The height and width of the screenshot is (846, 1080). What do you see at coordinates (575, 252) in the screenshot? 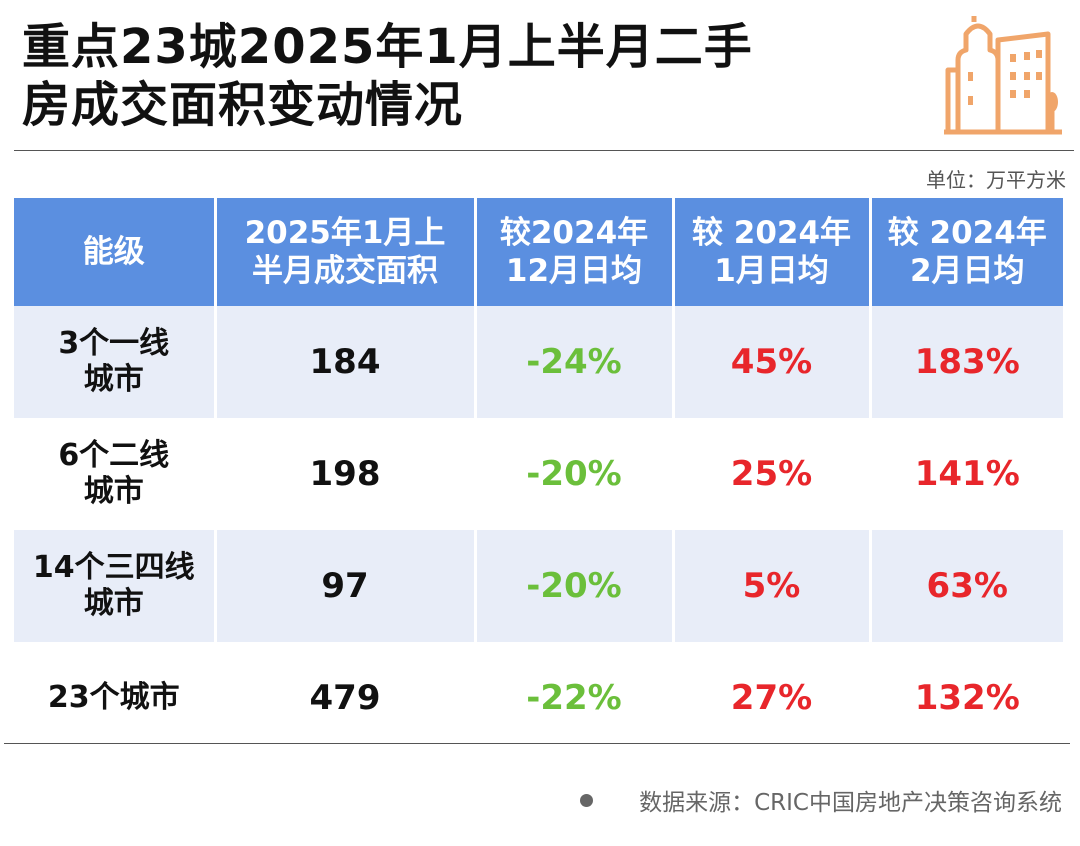
I see `header-vs-dec: 较2024年 12月日均` at bounding box center [575, 252].